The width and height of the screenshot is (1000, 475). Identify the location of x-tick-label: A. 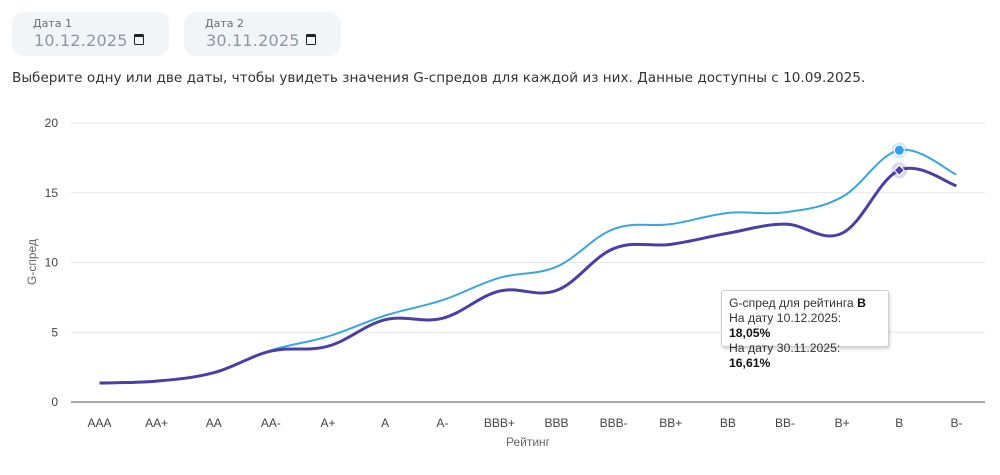
(385, 423).